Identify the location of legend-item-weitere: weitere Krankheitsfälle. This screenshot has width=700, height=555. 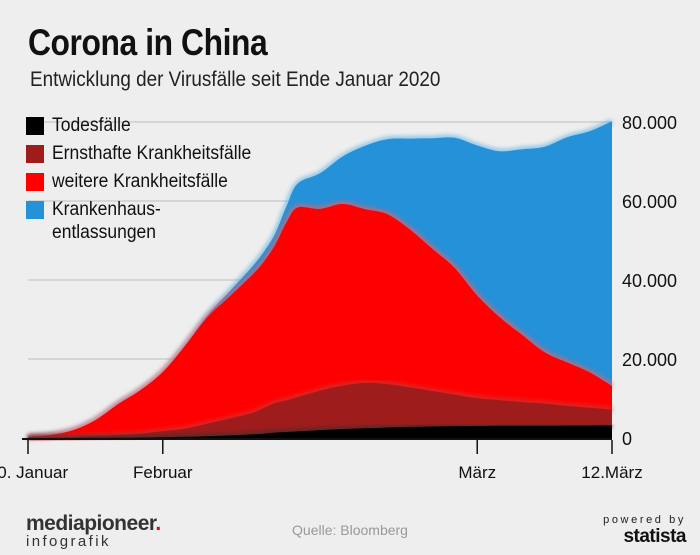
(147, 184).